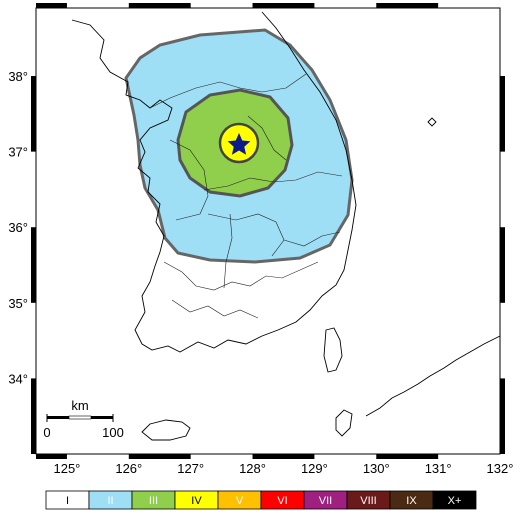  What do you see at coordinates (333, 350) in the screenshot?
I see `geoje-island-outline` at bounding box center [333, 350].